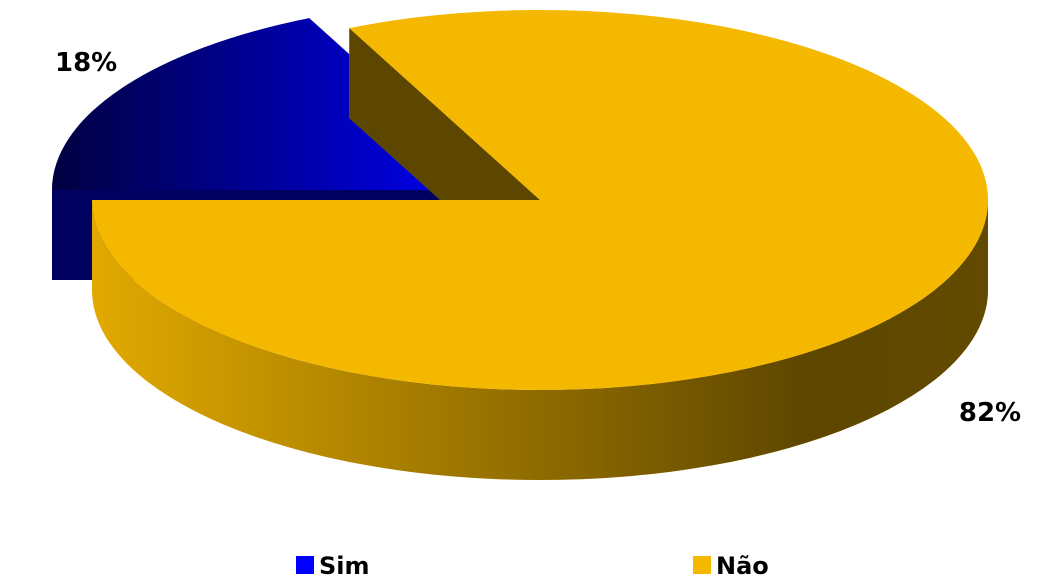 The height and width of the screenshot is (579, 1040). Describe the element at coordinates (990, 413) in the screenshot. I see `data-label: 82%` at that location.